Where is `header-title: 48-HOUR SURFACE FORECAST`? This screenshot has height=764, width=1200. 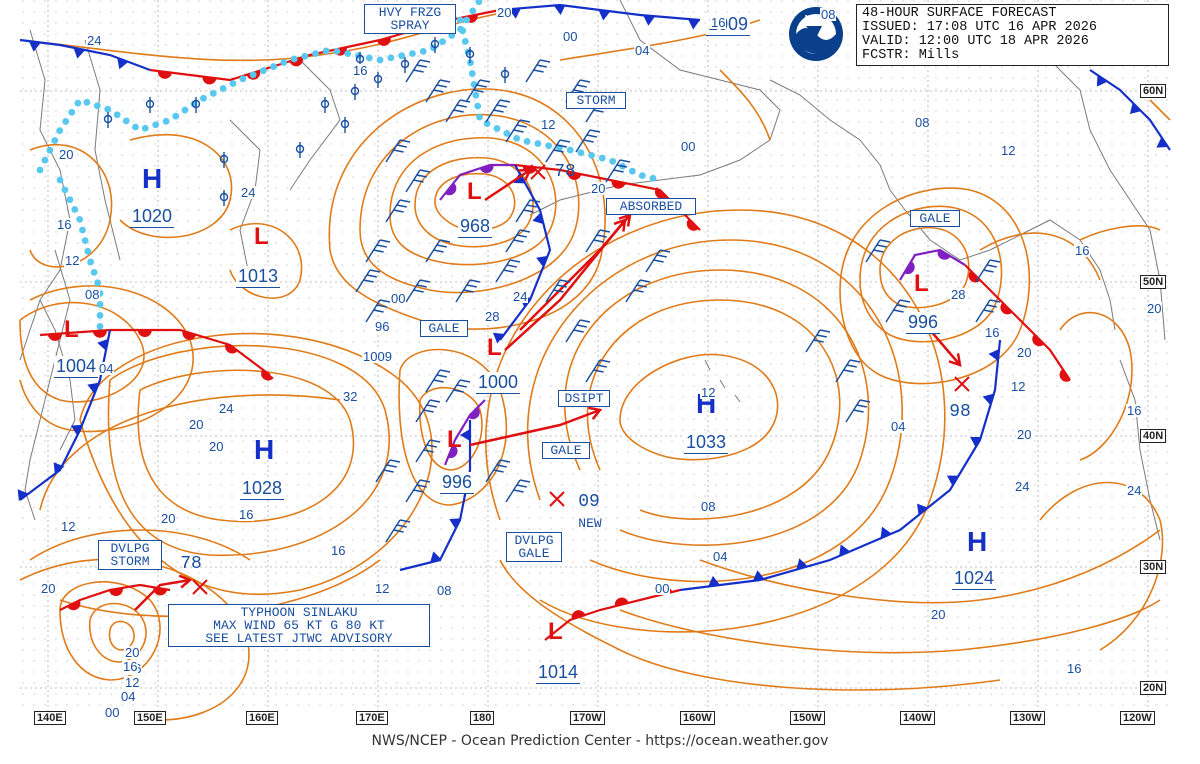
header-title: 48-HOUR SURFACE FORECAST is located at coordinates (959, 13).